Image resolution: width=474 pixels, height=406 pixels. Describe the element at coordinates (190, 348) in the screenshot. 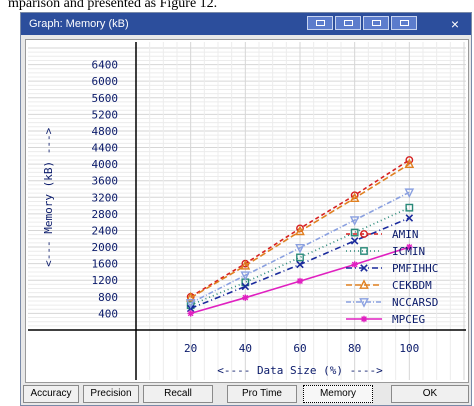

I see `x-tick-label: 20` at that location.